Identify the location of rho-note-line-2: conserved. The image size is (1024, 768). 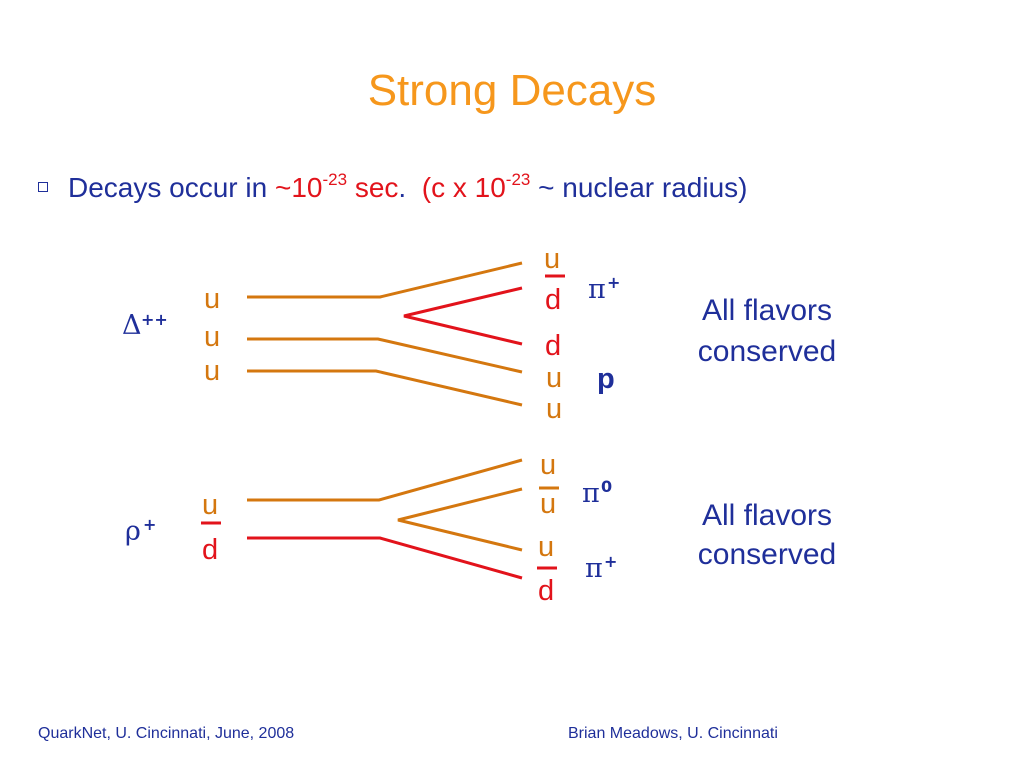
(767, 554).